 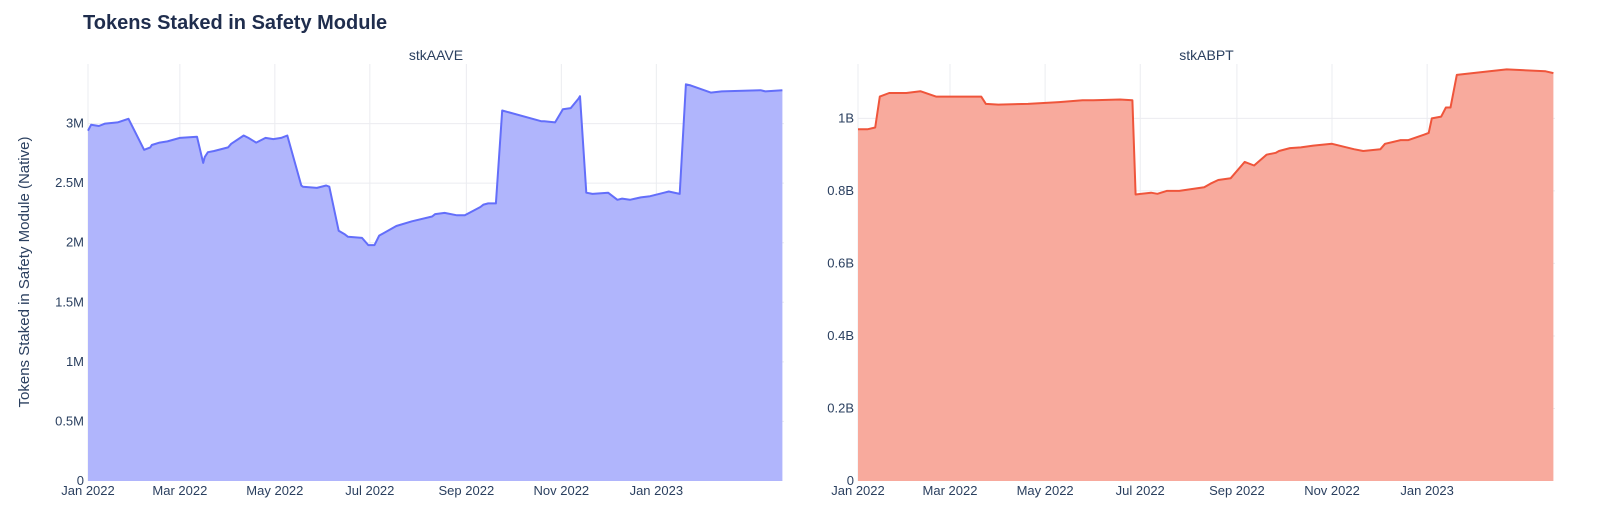 What do you see at coordinates (840, 262) in the screenshot?
I see `y-tick-label: 0.6B` at bounding box center [840, 262].